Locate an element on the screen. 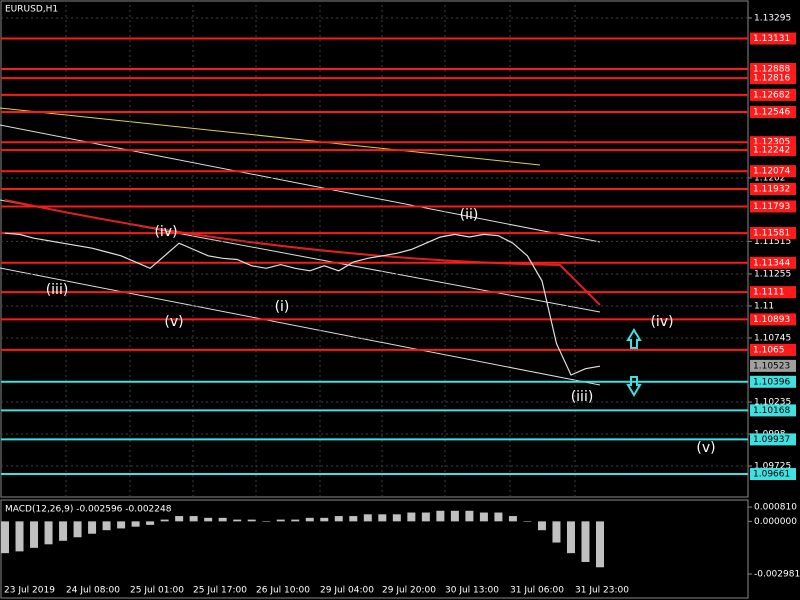  x-tick-label: 30 Jul 13:00 is located at coordinates (472, 591).